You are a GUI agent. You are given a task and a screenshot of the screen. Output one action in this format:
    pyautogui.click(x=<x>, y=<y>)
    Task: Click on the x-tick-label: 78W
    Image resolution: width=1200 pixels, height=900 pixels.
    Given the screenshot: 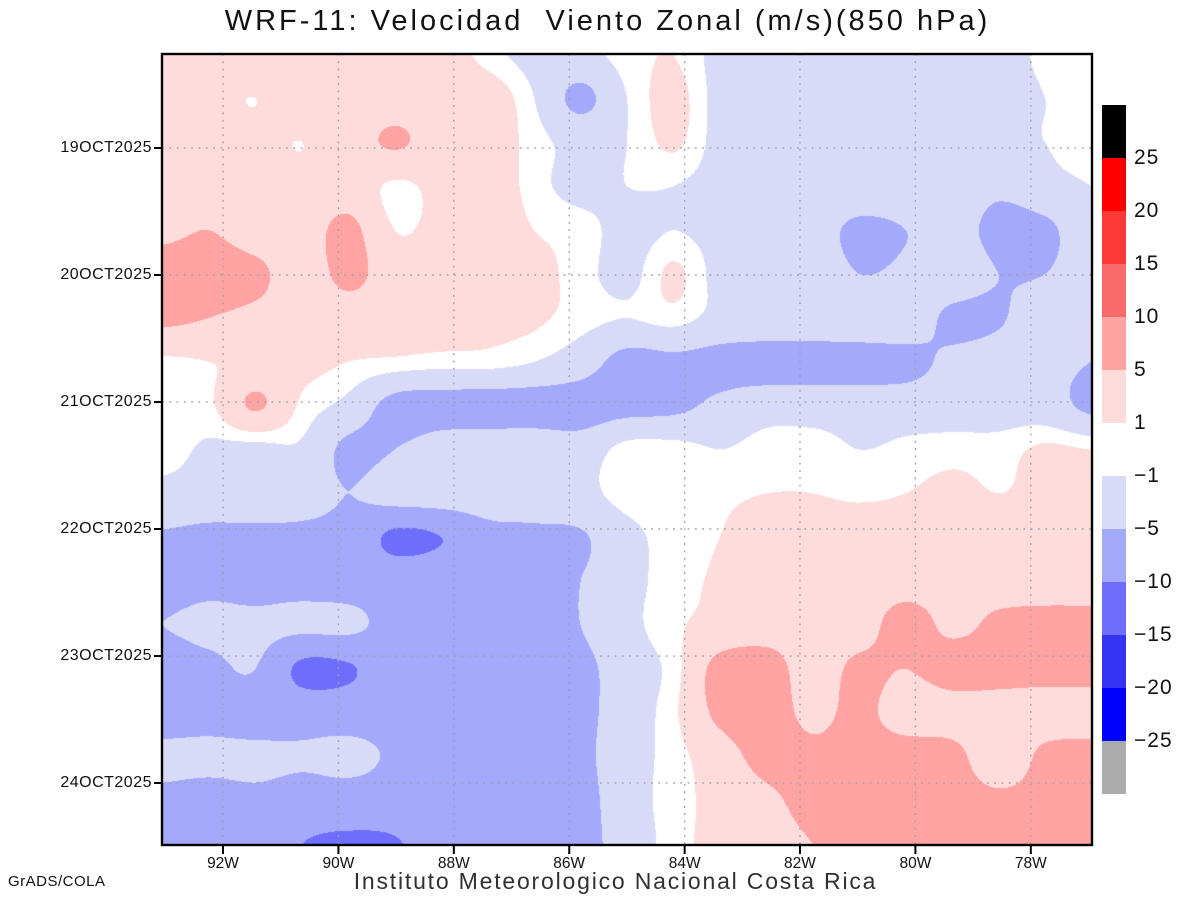 What is the action you would take?
    pyautogui.click(x=1030, y=863)
    